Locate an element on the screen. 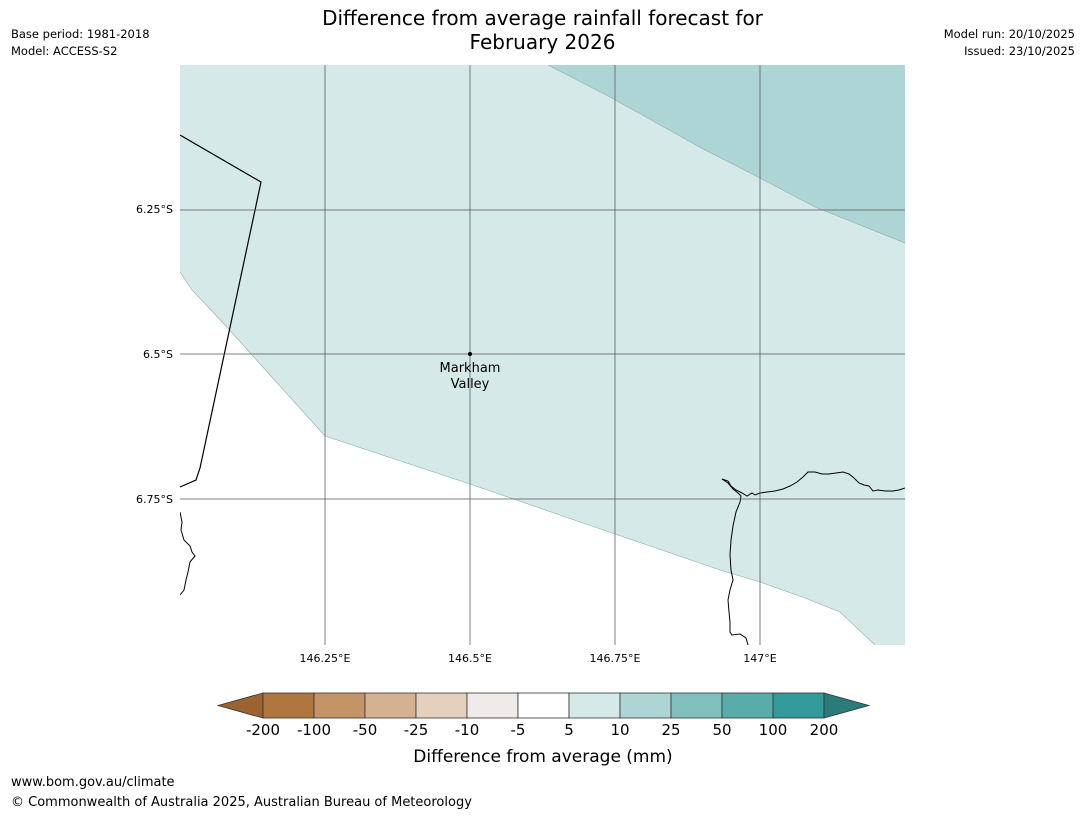 This screenshot has height=816, width=1085. colorbar-tick-label: 25 is located at coordinates (670, 730).